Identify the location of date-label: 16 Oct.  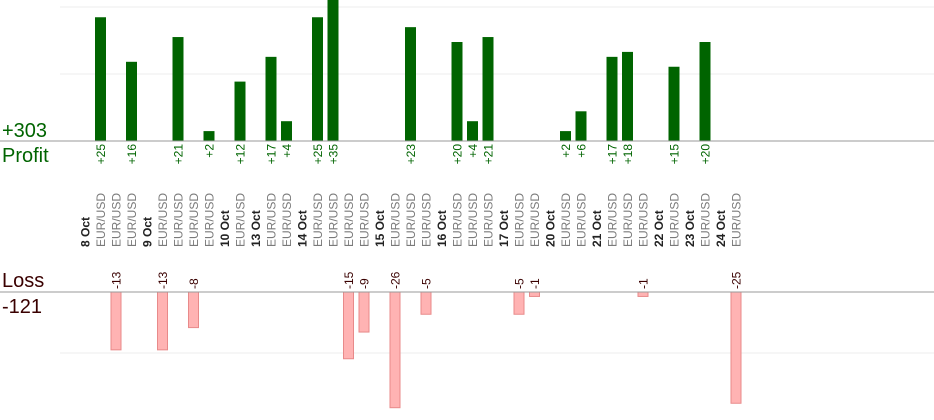
(442, 228).